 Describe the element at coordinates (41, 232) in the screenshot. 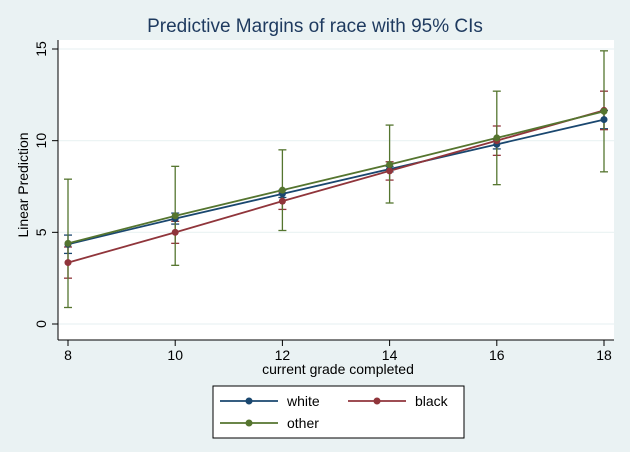

I see `y-tick-label: 5` at that location.